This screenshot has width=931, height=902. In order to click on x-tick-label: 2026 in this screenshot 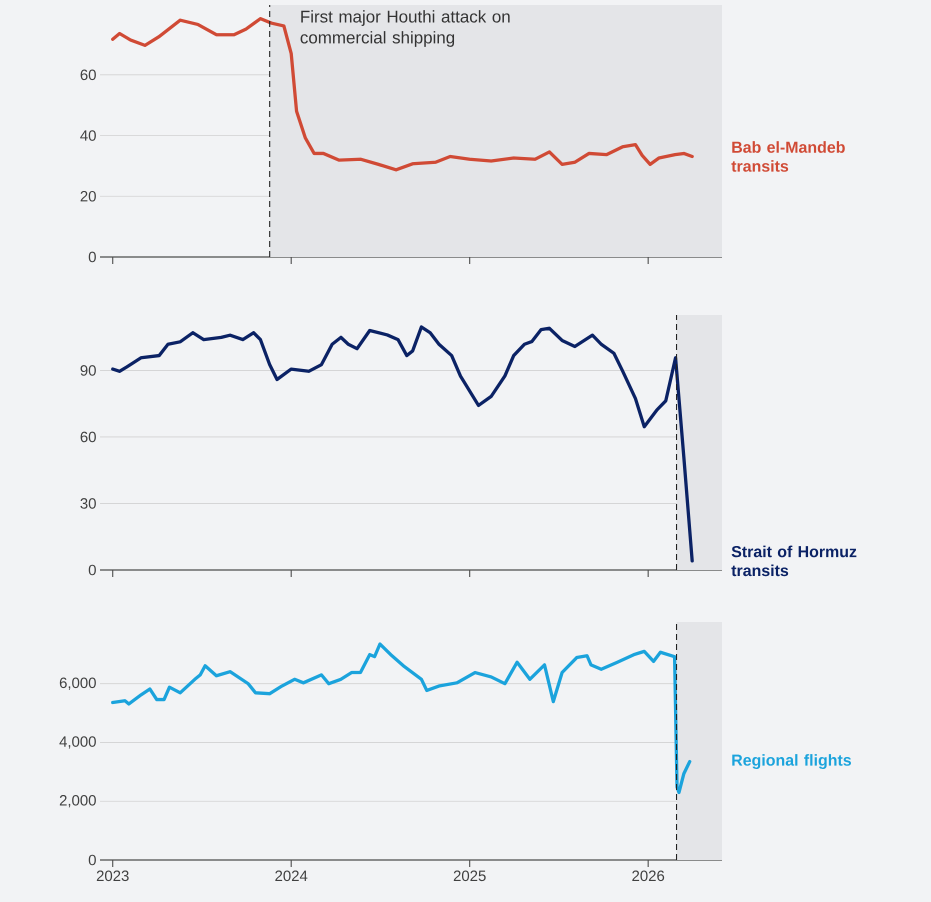, I will do `click(648, 876)`.